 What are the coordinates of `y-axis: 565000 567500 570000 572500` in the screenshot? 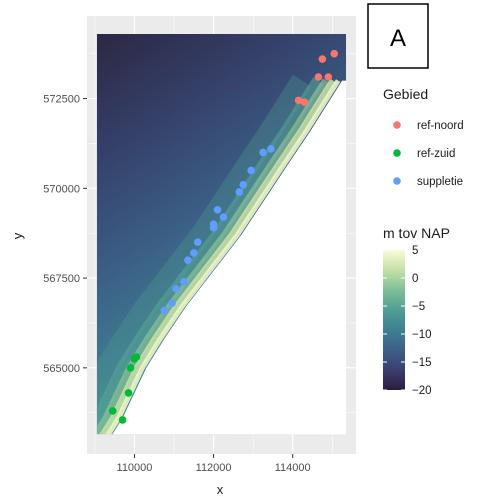 It's located at (65, 234).